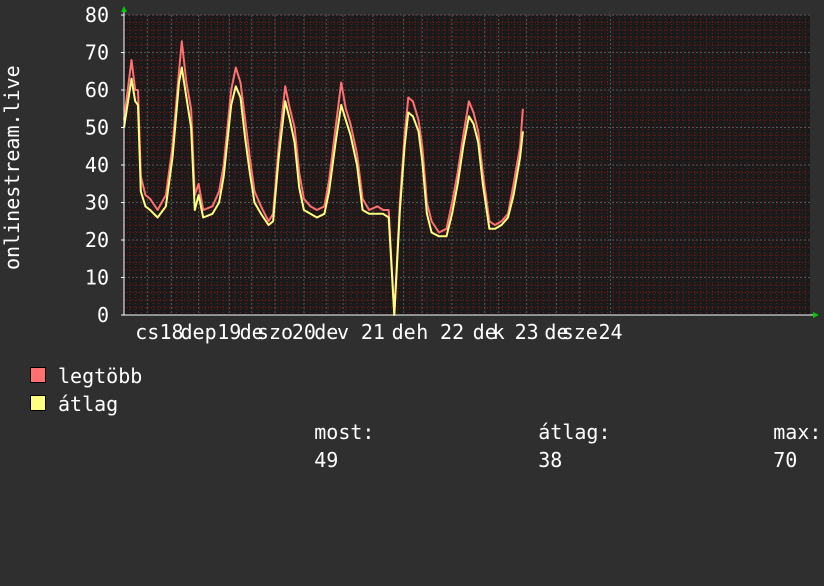  I want to click on x-tick-label: k, so click(499, 332).